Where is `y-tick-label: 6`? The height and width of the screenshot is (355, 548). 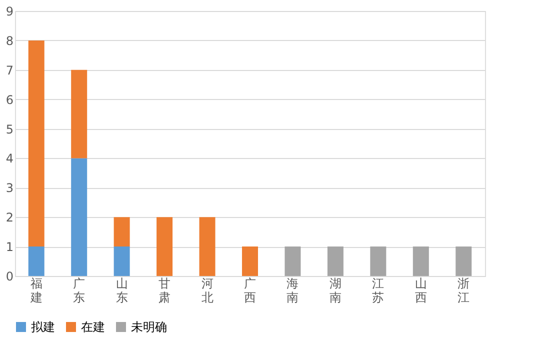
y-tick-label: 6 is located at coordinates (10, 99).